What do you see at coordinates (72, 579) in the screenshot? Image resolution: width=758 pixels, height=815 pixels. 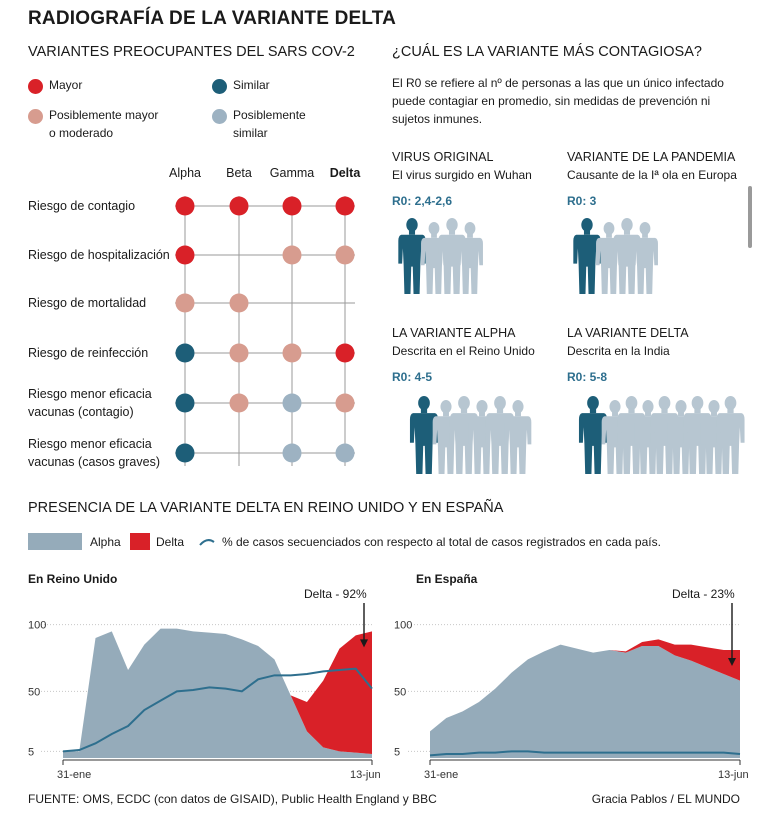 I see `chart-panel-title: En Reino Unido` at bounding box center [72, 579].